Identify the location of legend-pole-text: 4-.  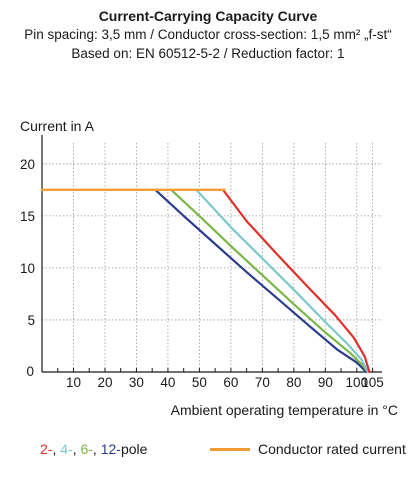
(66, 449).